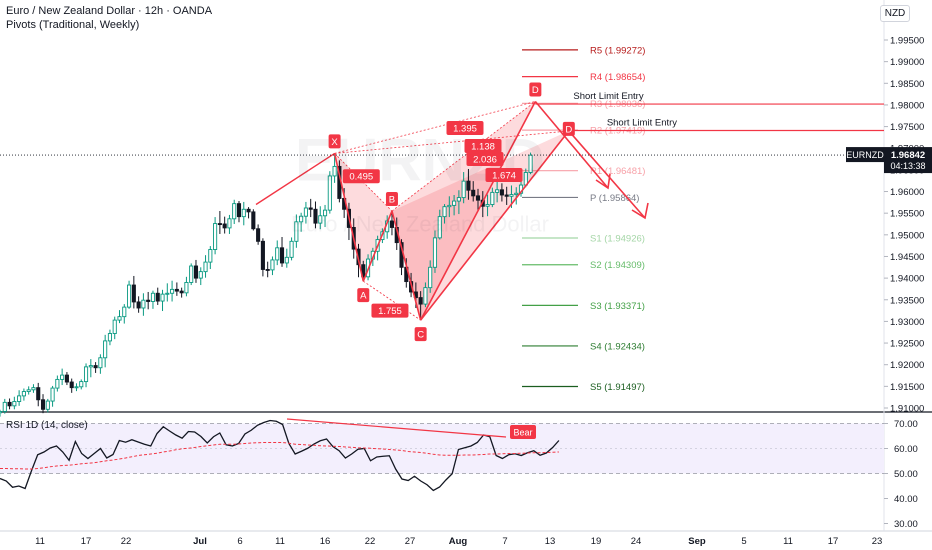 This screenshot has width=932, height=550. I want to click on pivot-label: S4 (1.92434), so click(617, 346).